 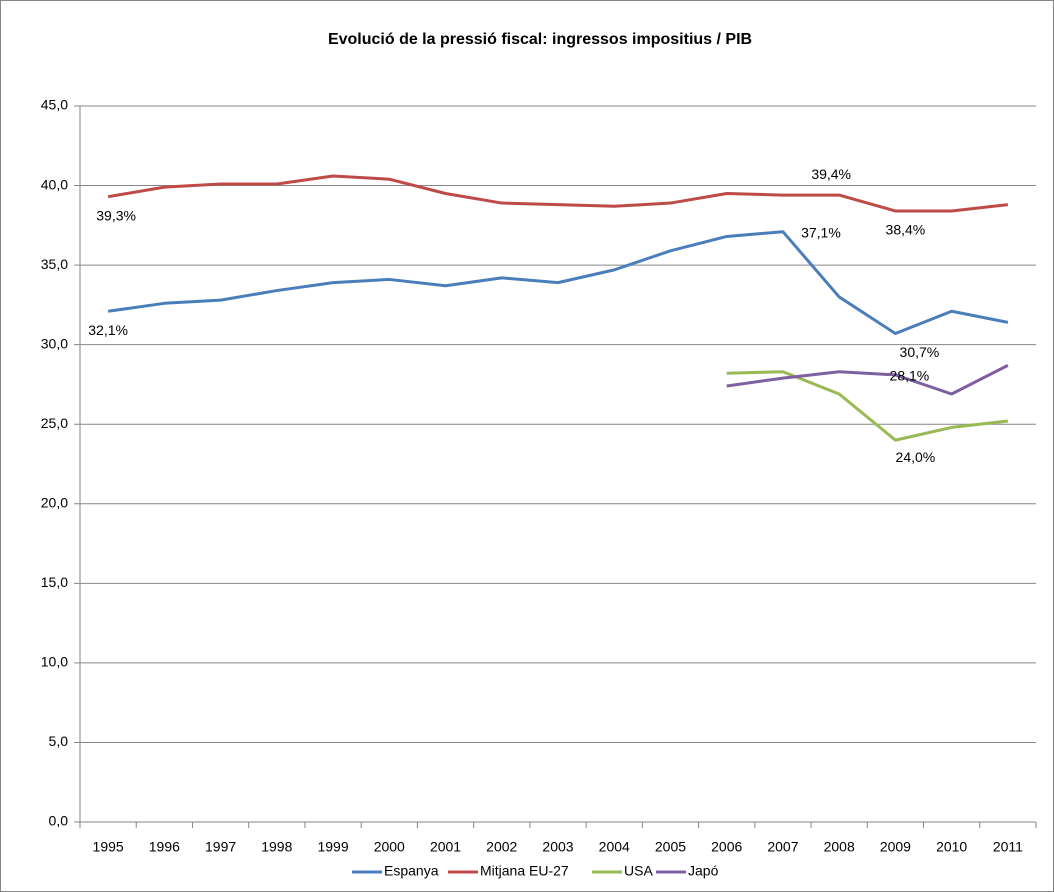 I want to click on legend-label: Espanya, so click(x=411, y=871).